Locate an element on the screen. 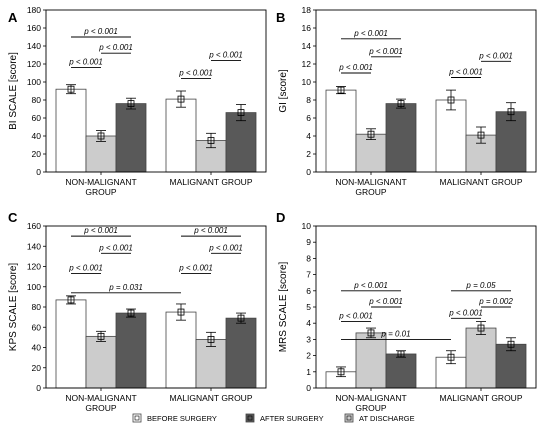  p-value-label: p = 0.031 is located at coordinates (125, 287).